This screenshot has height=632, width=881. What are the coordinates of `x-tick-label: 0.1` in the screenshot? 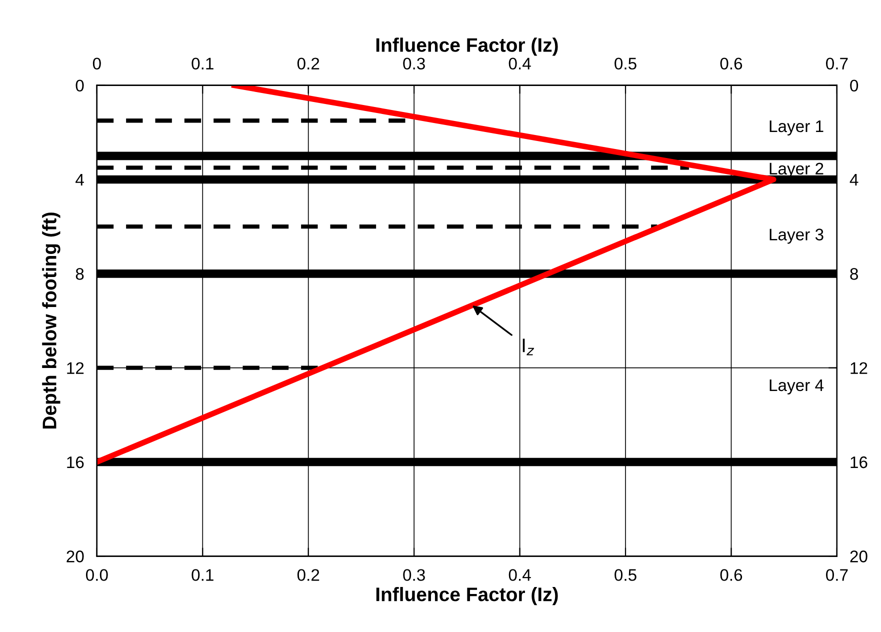 It's located at (203, 575).